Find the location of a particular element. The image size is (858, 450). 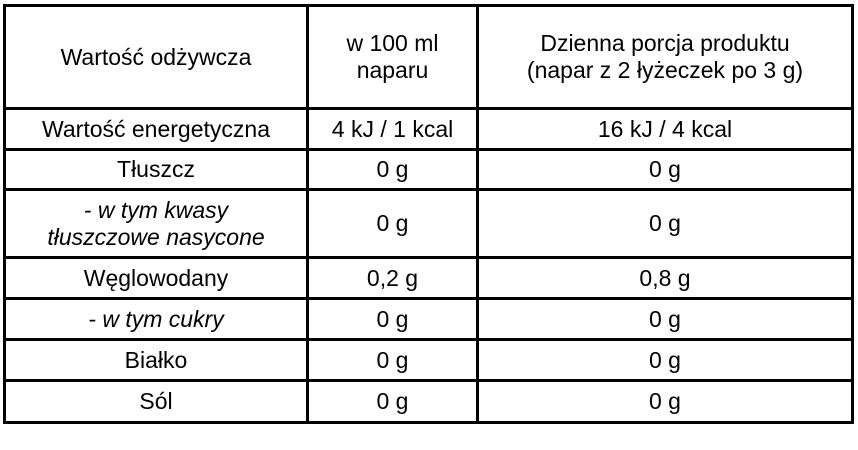

row-label: - w tym kwasy tłuszczowe nasycone is located at coordinates (156, 223).